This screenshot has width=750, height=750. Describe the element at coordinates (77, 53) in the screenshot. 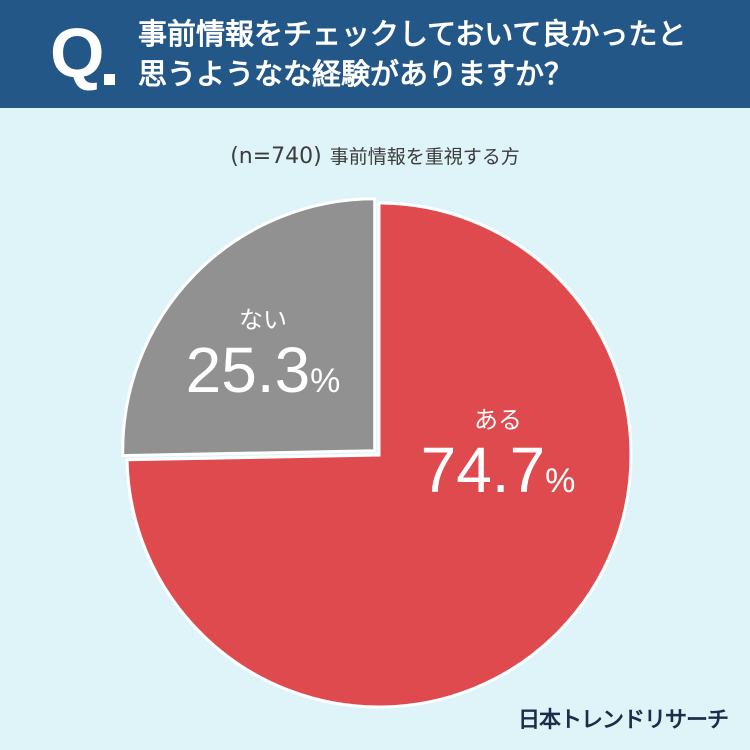

I see `q-mark: Q` at that location.